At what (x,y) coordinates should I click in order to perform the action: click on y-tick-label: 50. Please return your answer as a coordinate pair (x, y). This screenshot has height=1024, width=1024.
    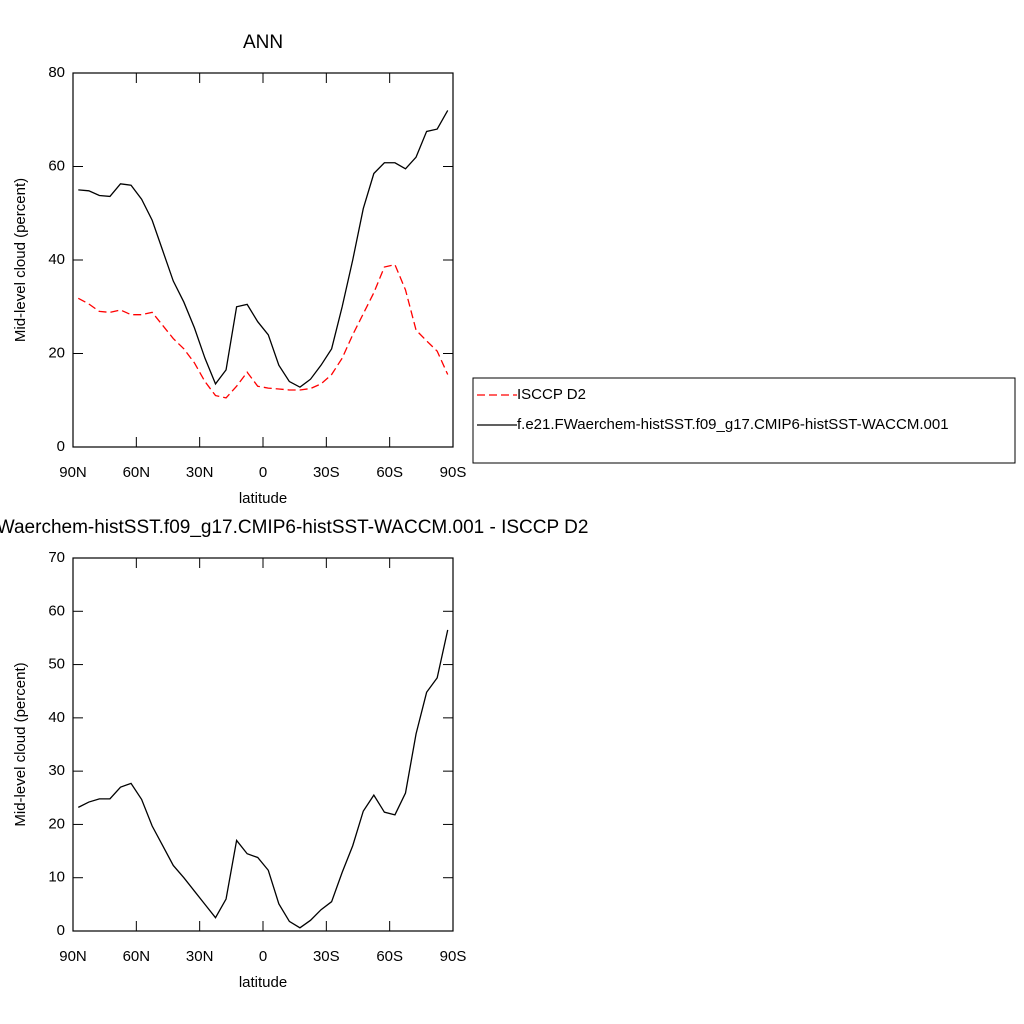
    Looking at the image, I should click on (56, 664).